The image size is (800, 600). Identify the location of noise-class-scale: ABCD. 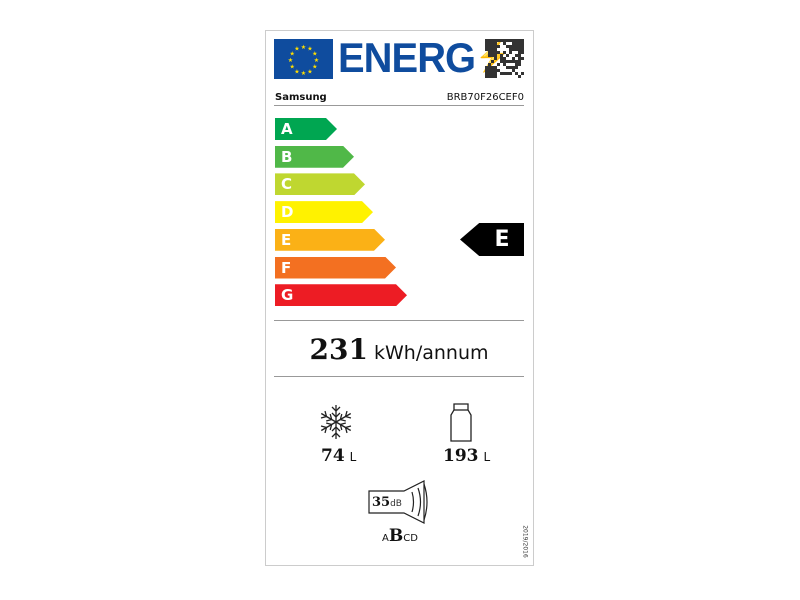
(400, 536).